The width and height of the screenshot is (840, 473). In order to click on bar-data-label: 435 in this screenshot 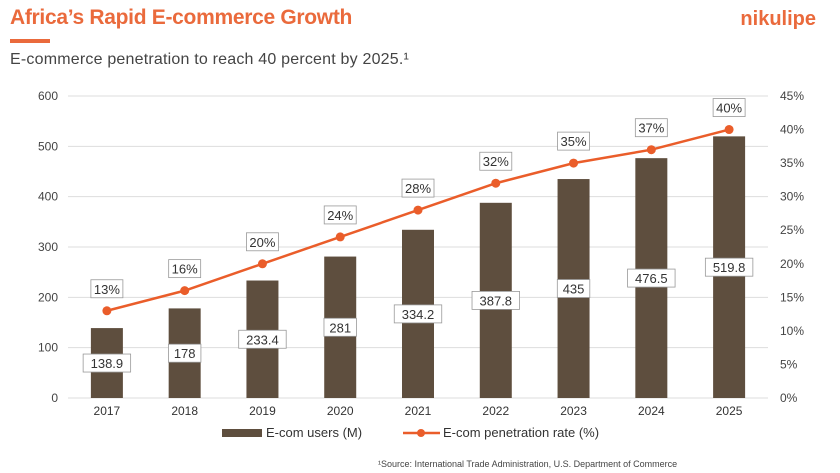, I will do `click(574, 289)`.